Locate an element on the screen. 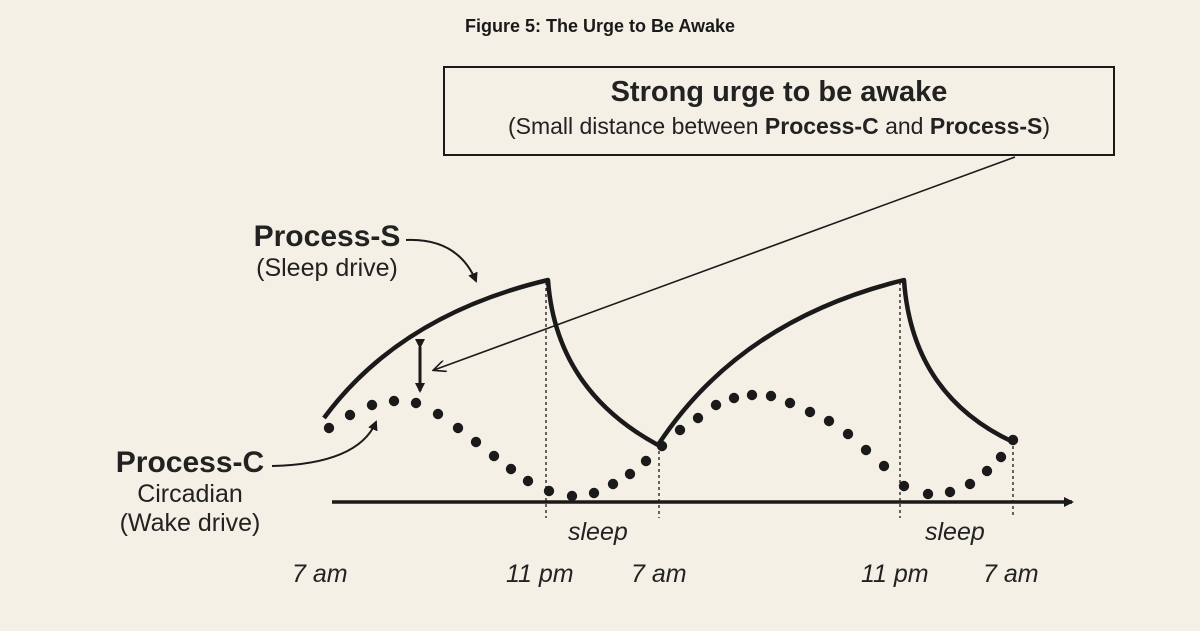 The image size is (1200, 631). time-label-7am-2: 7 am is located at coordinates (659, 574).